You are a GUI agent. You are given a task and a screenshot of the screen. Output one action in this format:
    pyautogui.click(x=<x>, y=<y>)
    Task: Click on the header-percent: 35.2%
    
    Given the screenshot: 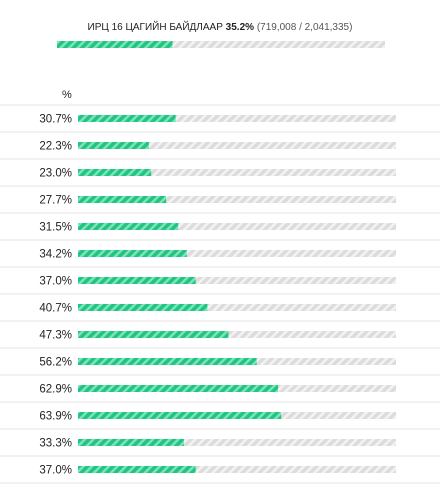 What is the action you would take?
    pyautogui.click(x=240, y=27)
    